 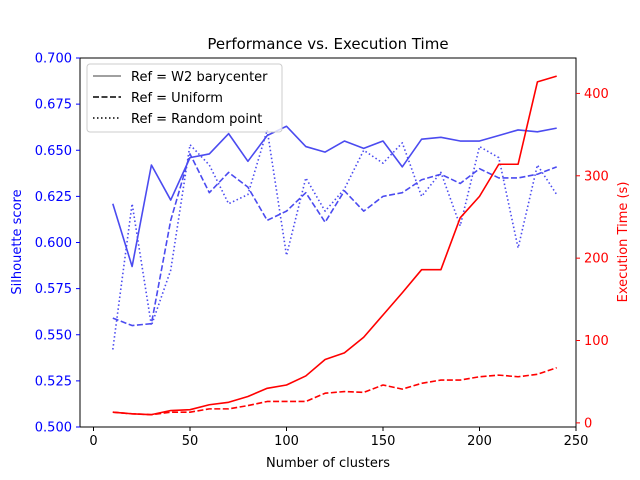 What do you see at coordinates (623, 242) in the screenshot?
I see `y-axis-right-label: Execution Time (s)` at bounding box center [623, 242].